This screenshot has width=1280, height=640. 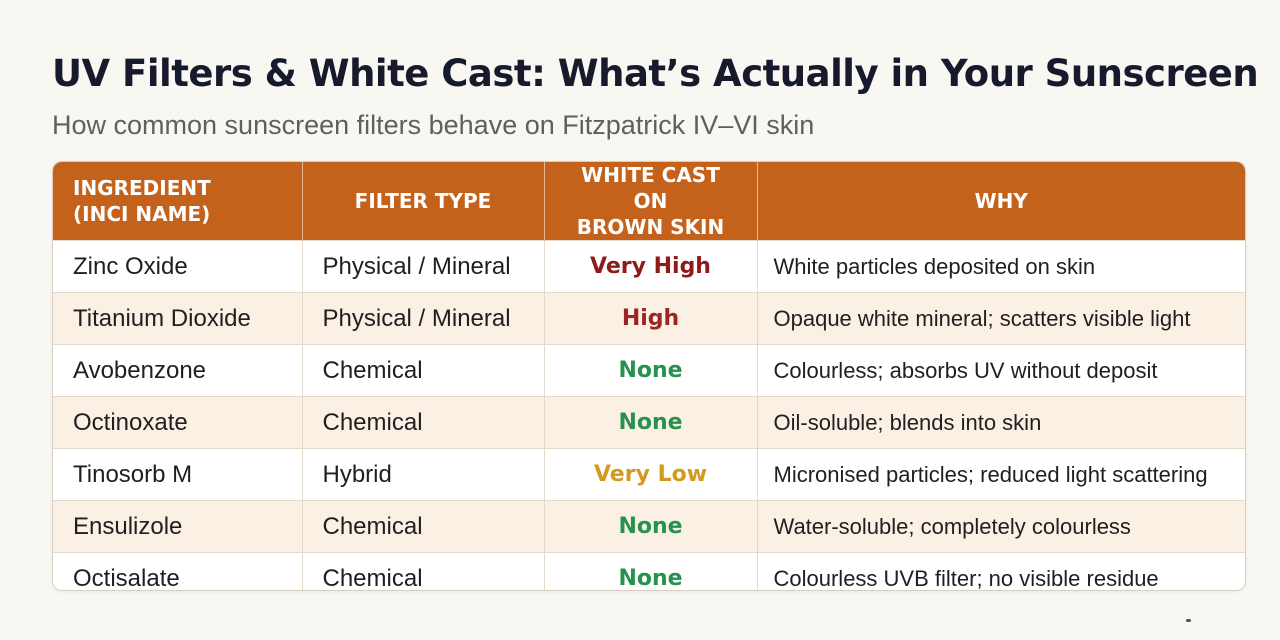 What do you see at coordinates (423, 474) in the screenshot?
I see `filter-type-cell: Hybrid` at bounding box center [423, 474].